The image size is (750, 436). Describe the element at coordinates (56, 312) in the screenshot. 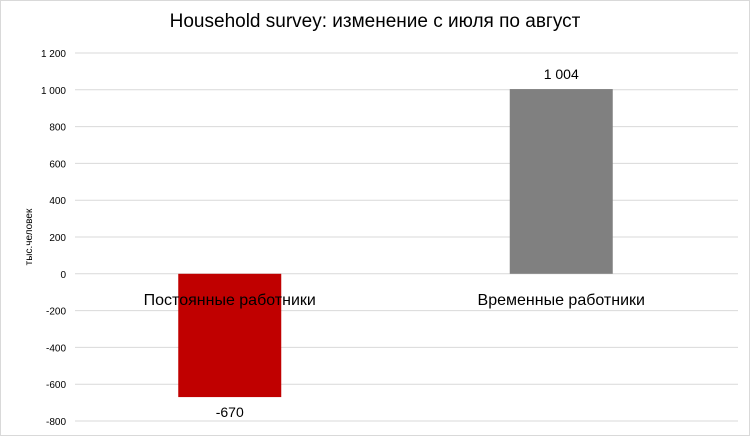

I see `y-tick-label: -200` at that location.